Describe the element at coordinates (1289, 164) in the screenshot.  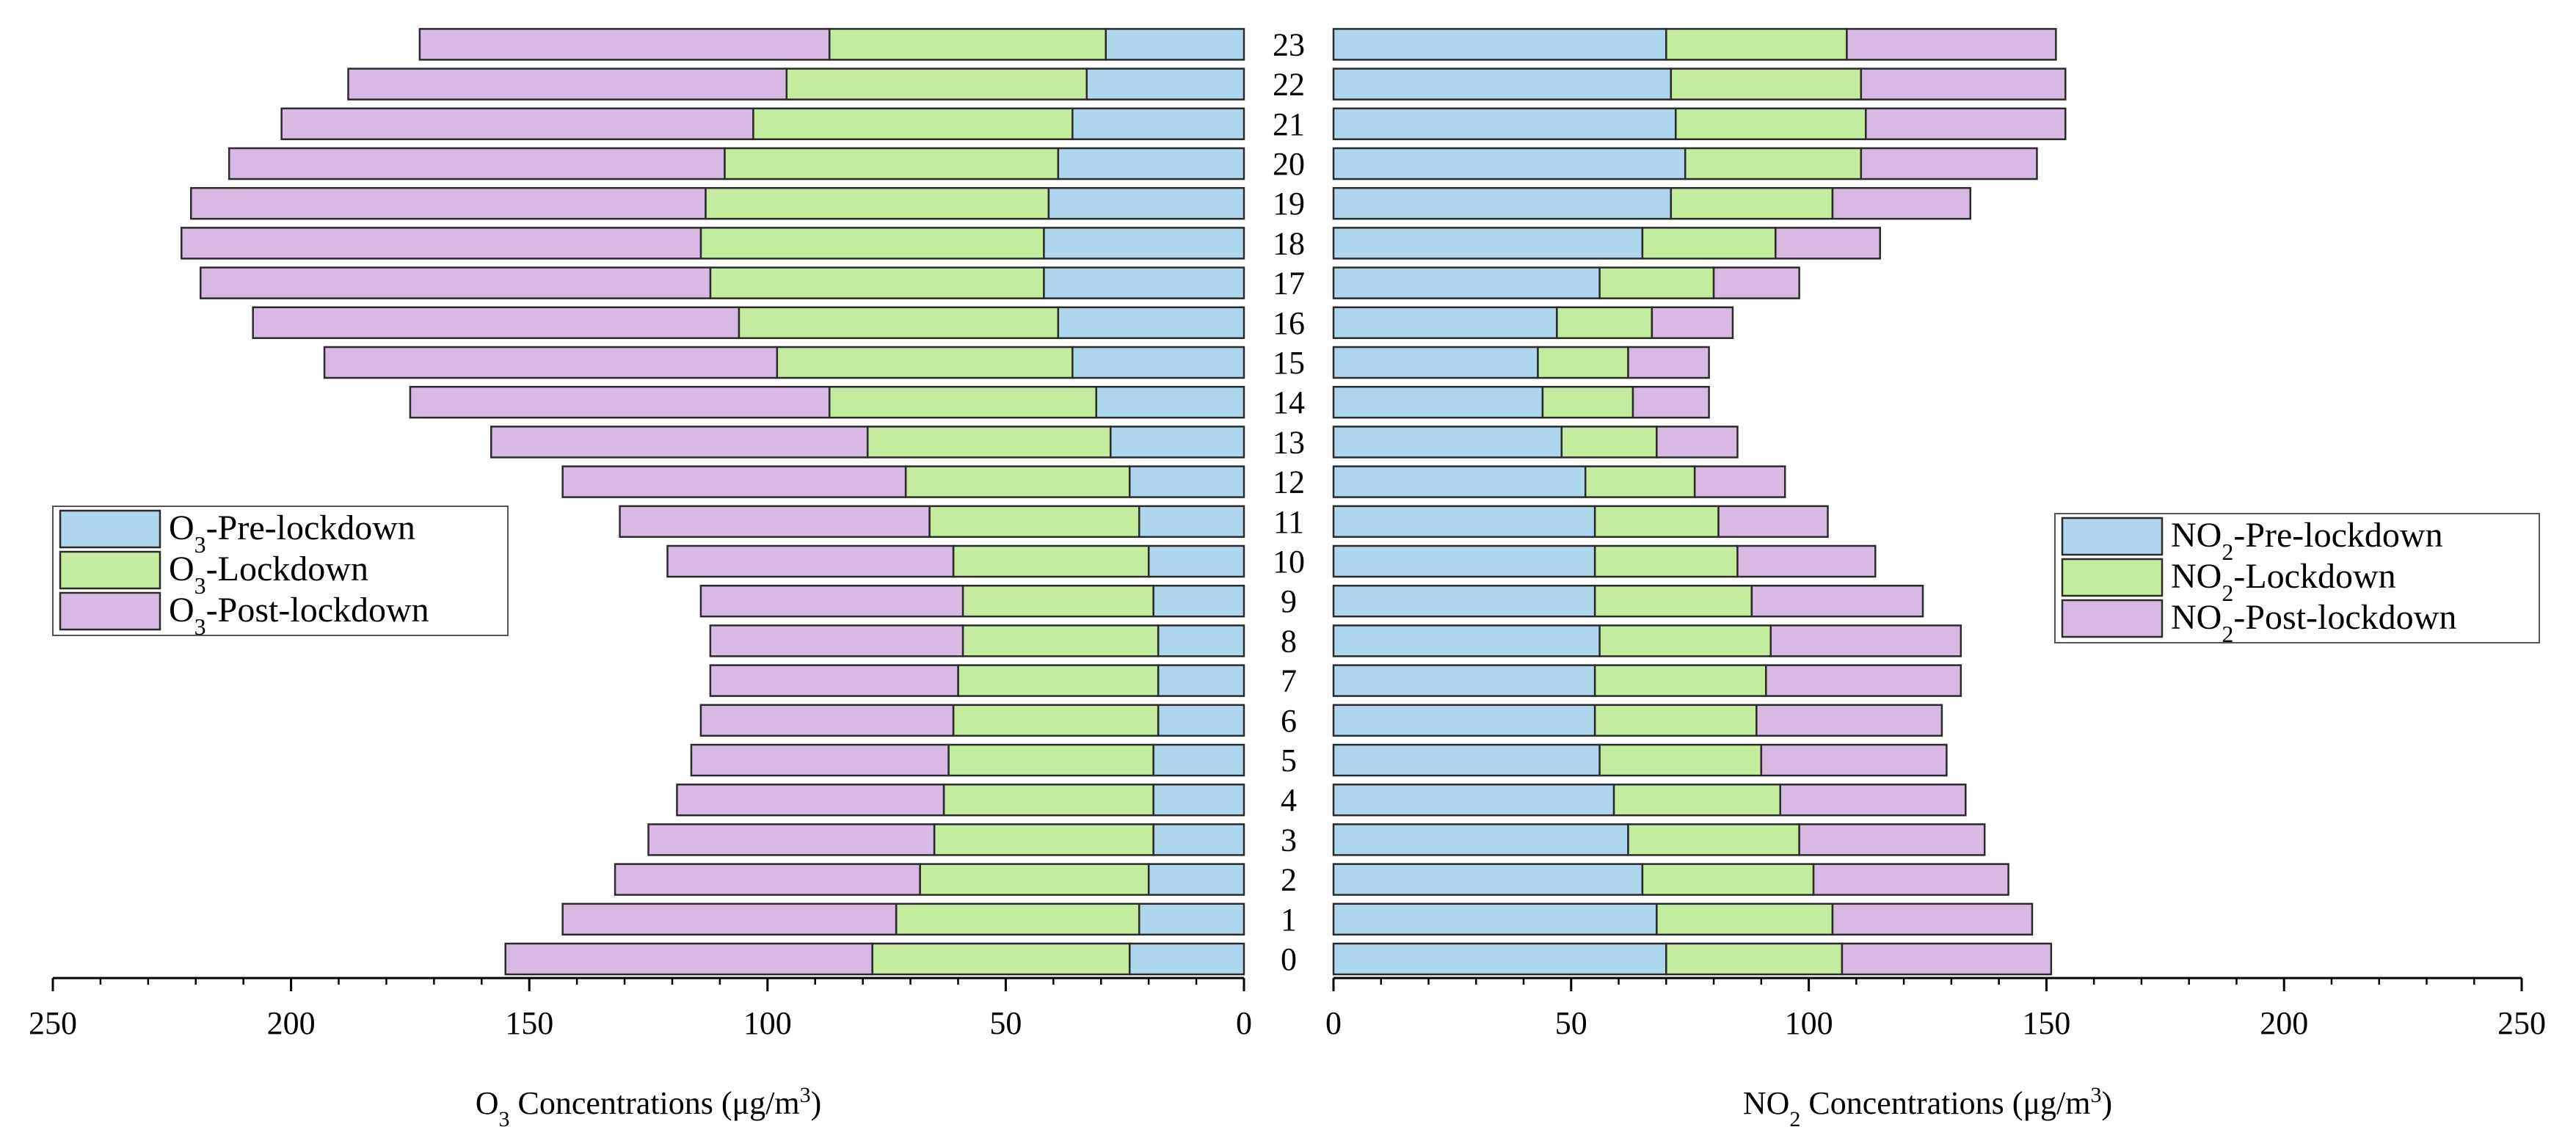
I see `hour-label: 20` at that location.